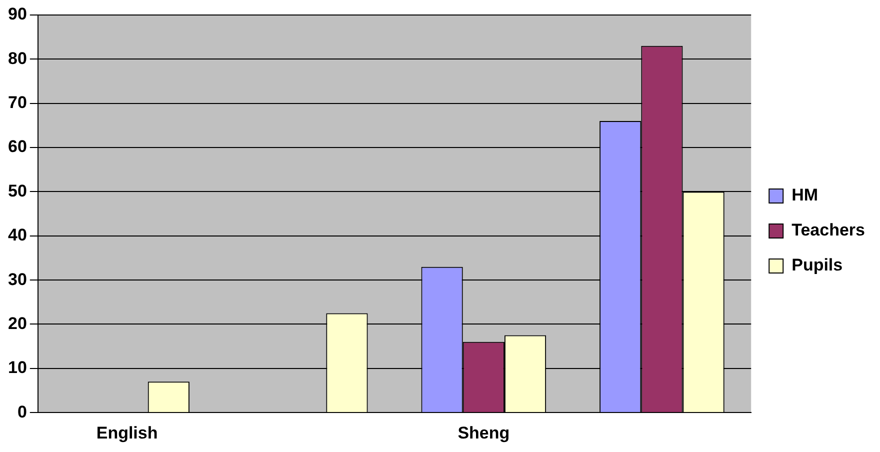 The image size is (880, 452). Describe the element at coordinates (17, 235) in the screenshot. I see `y-tick-label: 40` at that location.